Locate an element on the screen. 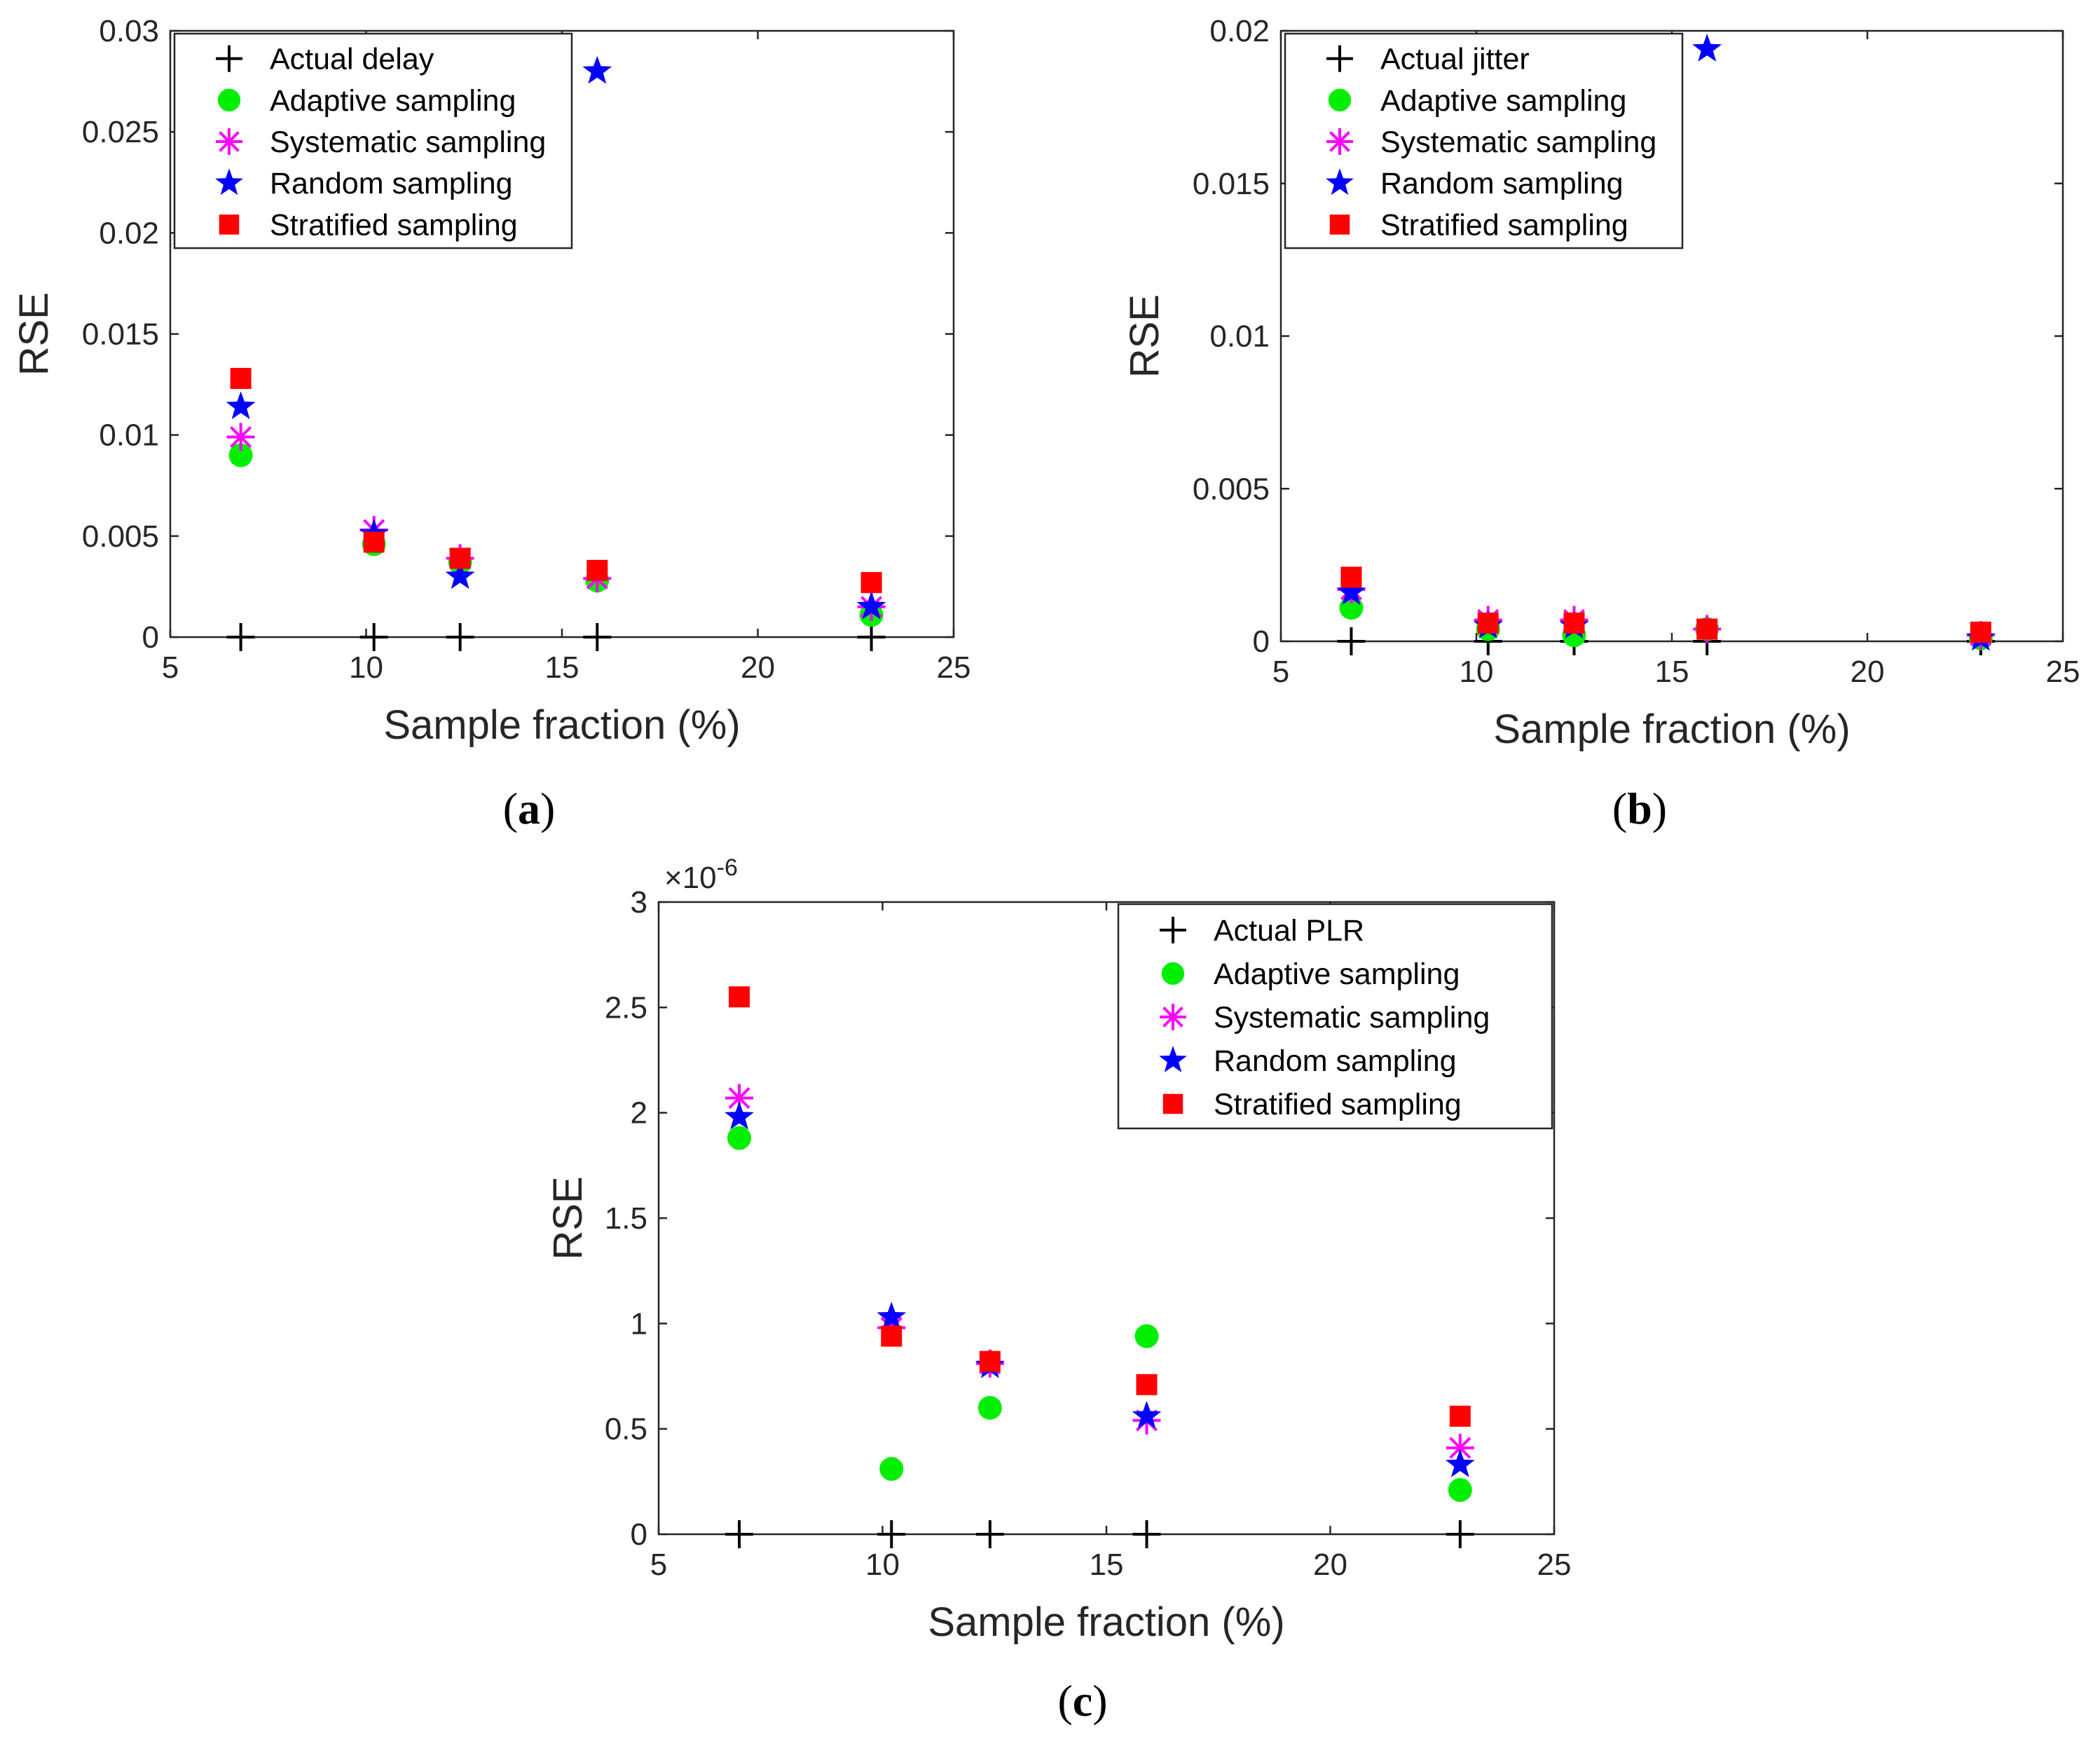 The width and height of the screenshot is (2100, 1741). legend-entry-label: Stratified sampling is located at coordinates (394, 225).